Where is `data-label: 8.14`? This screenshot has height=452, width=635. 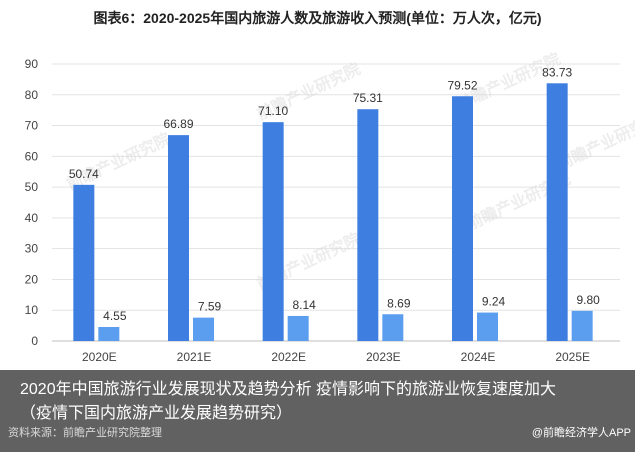 data-label: 8.14 is located at coordinates (304, 305).